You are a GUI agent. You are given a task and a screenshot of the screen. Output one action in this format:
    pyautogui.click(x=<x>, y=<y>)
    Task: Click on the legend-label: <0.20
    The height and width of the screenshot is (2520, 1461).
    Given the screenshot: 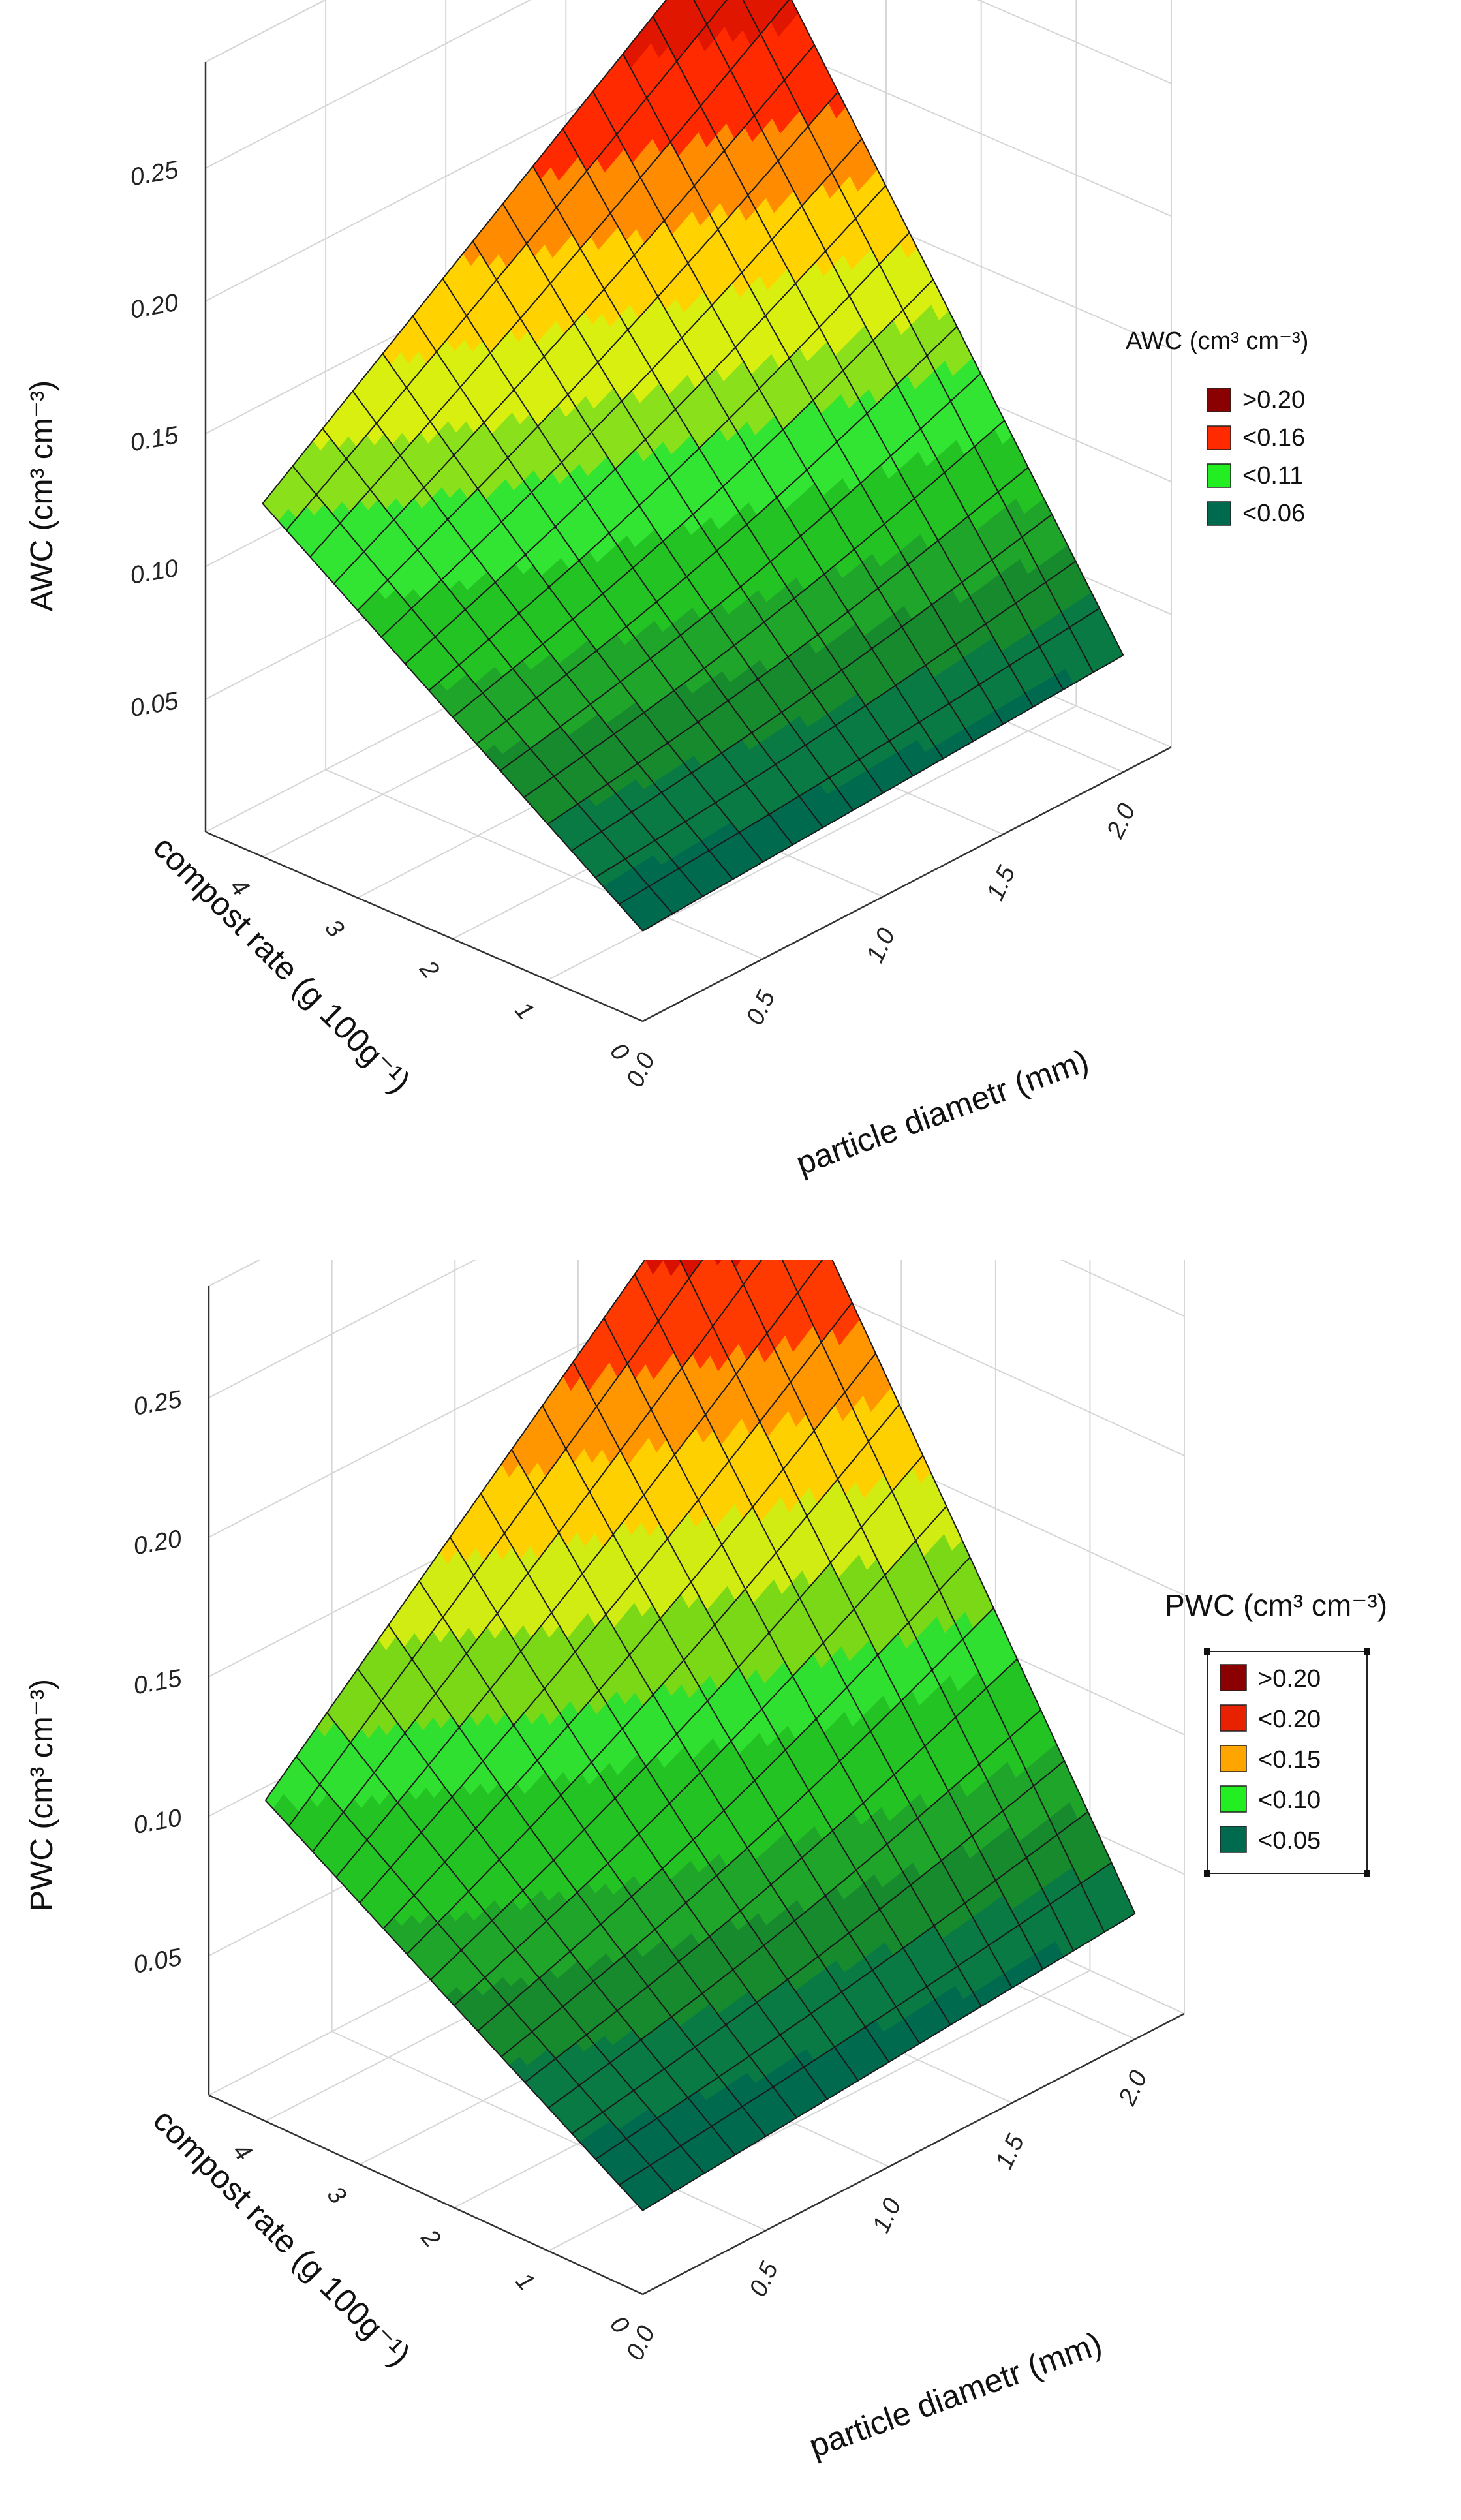 What is the action you would take?
    pyautogui.click(x=1289, y=1719)
    